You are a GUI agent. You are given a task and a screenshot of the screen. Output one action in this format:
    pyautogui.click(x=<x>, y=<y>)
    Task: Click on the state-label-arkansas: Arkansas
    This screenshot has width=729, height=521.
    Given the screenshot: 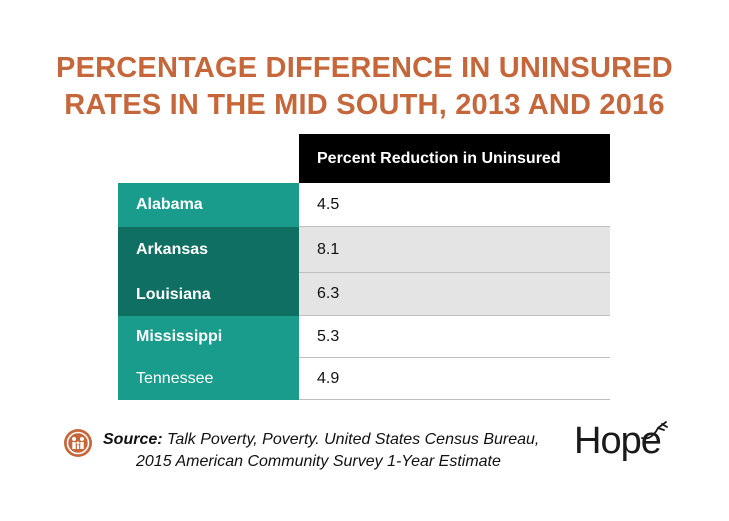 What is the action you would take?
    pyautogui.click(x=208, y=250)
    